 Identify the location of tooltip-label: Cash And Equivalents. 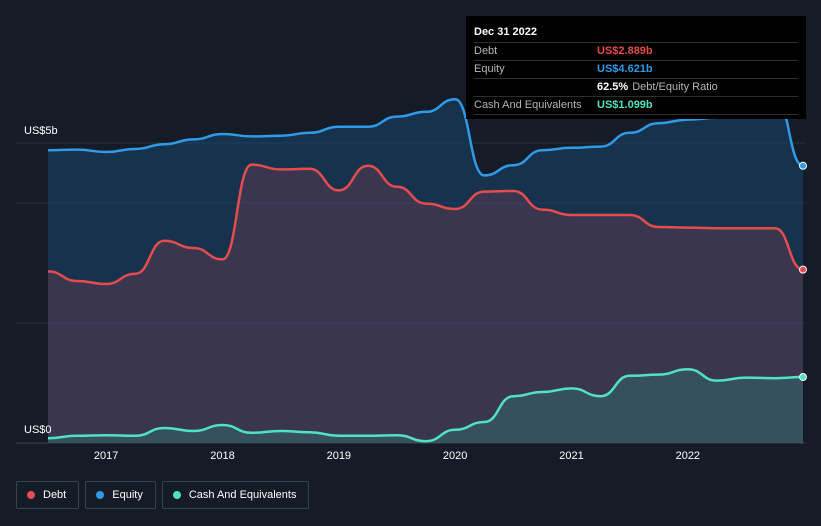
(528, 105).